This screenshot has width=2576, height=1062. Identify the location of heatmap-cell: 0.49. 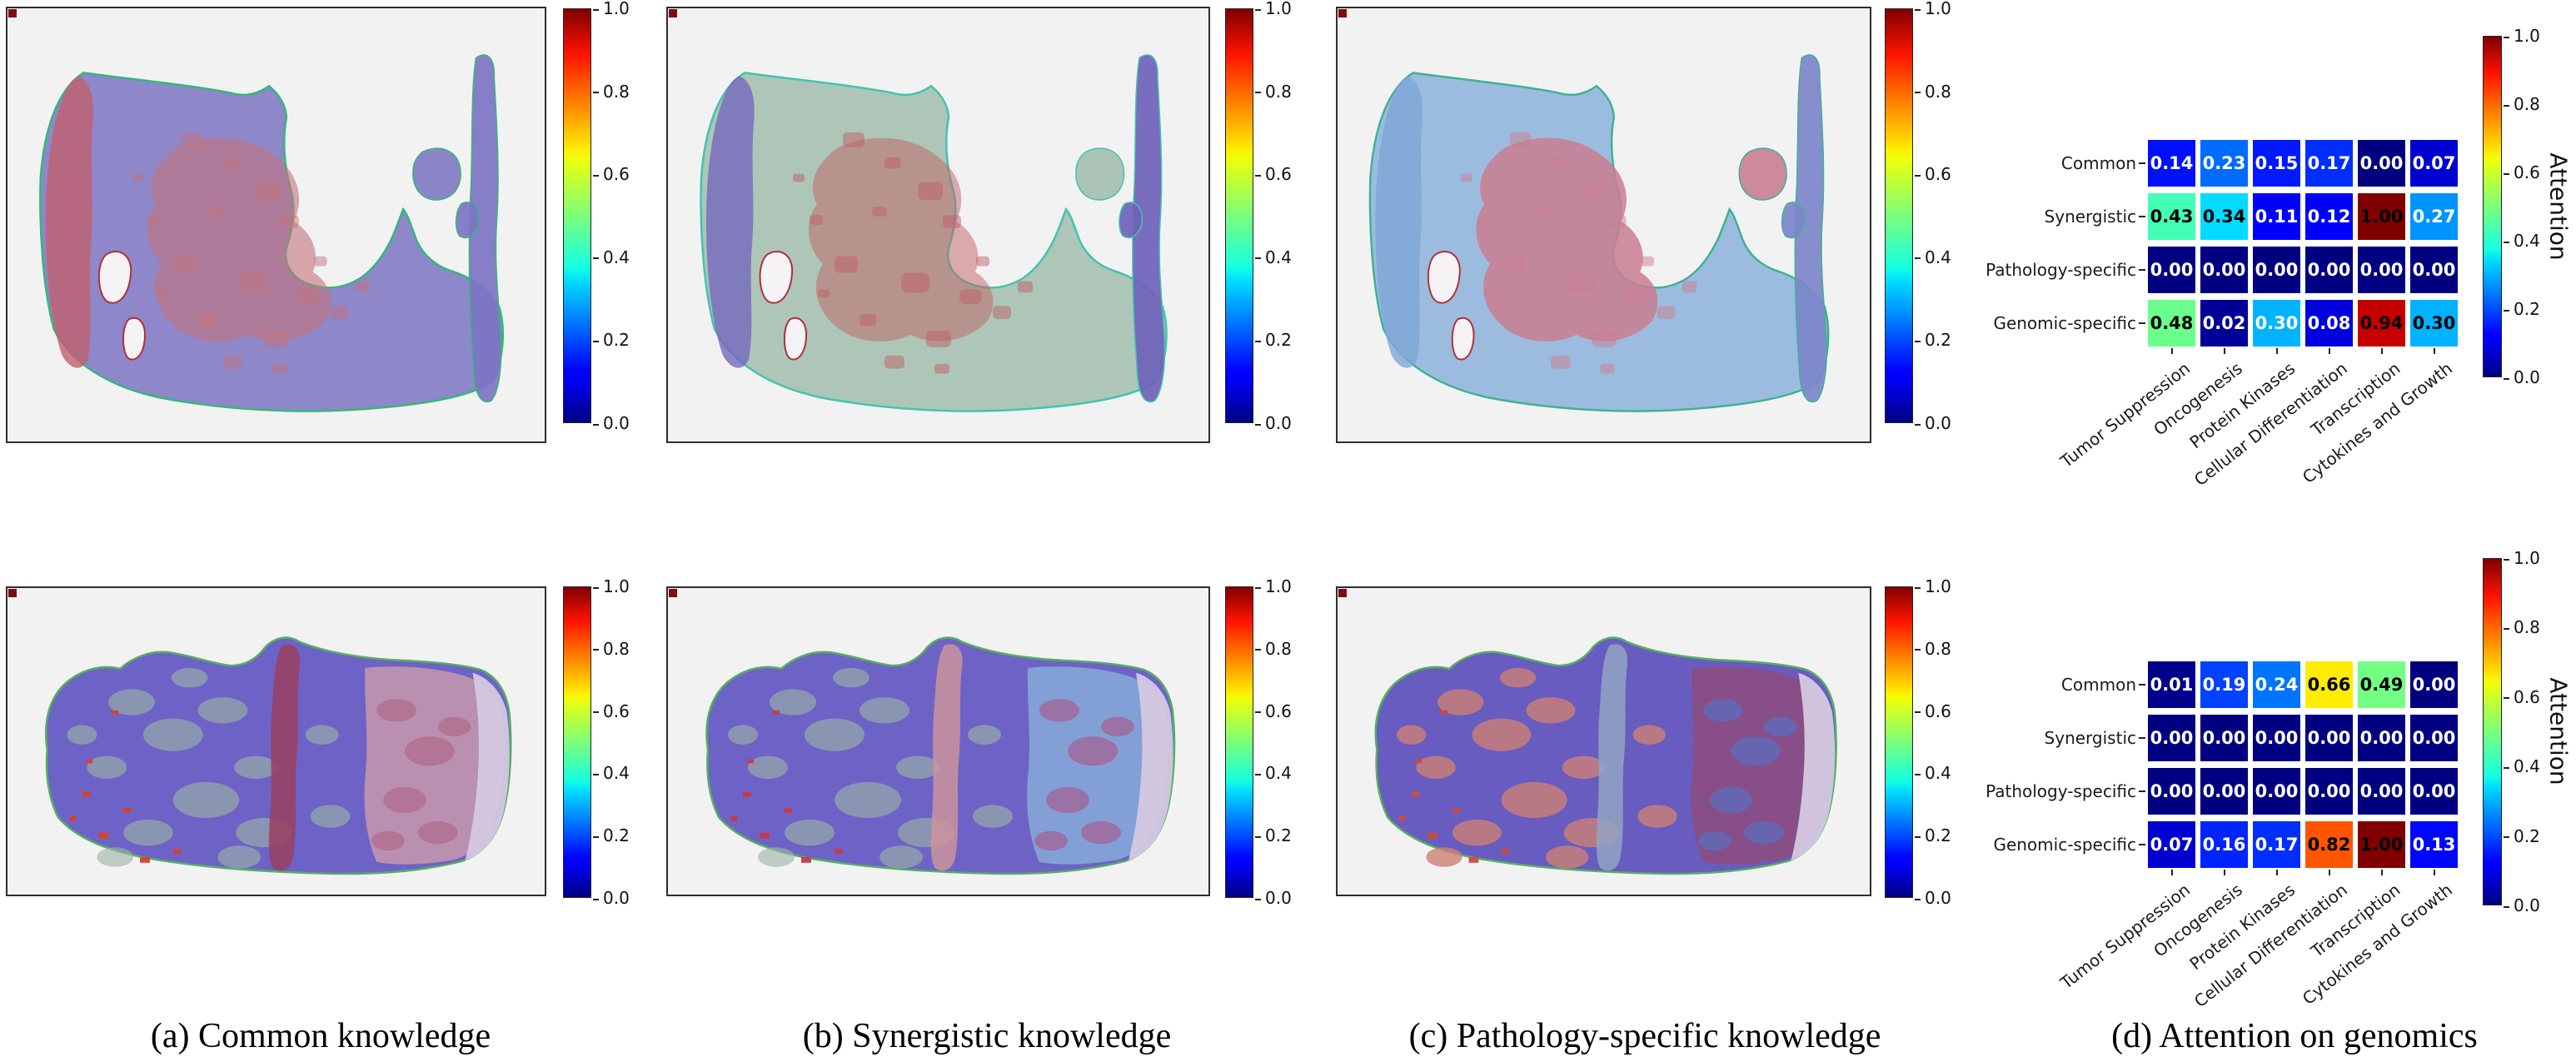
(2381, 684).